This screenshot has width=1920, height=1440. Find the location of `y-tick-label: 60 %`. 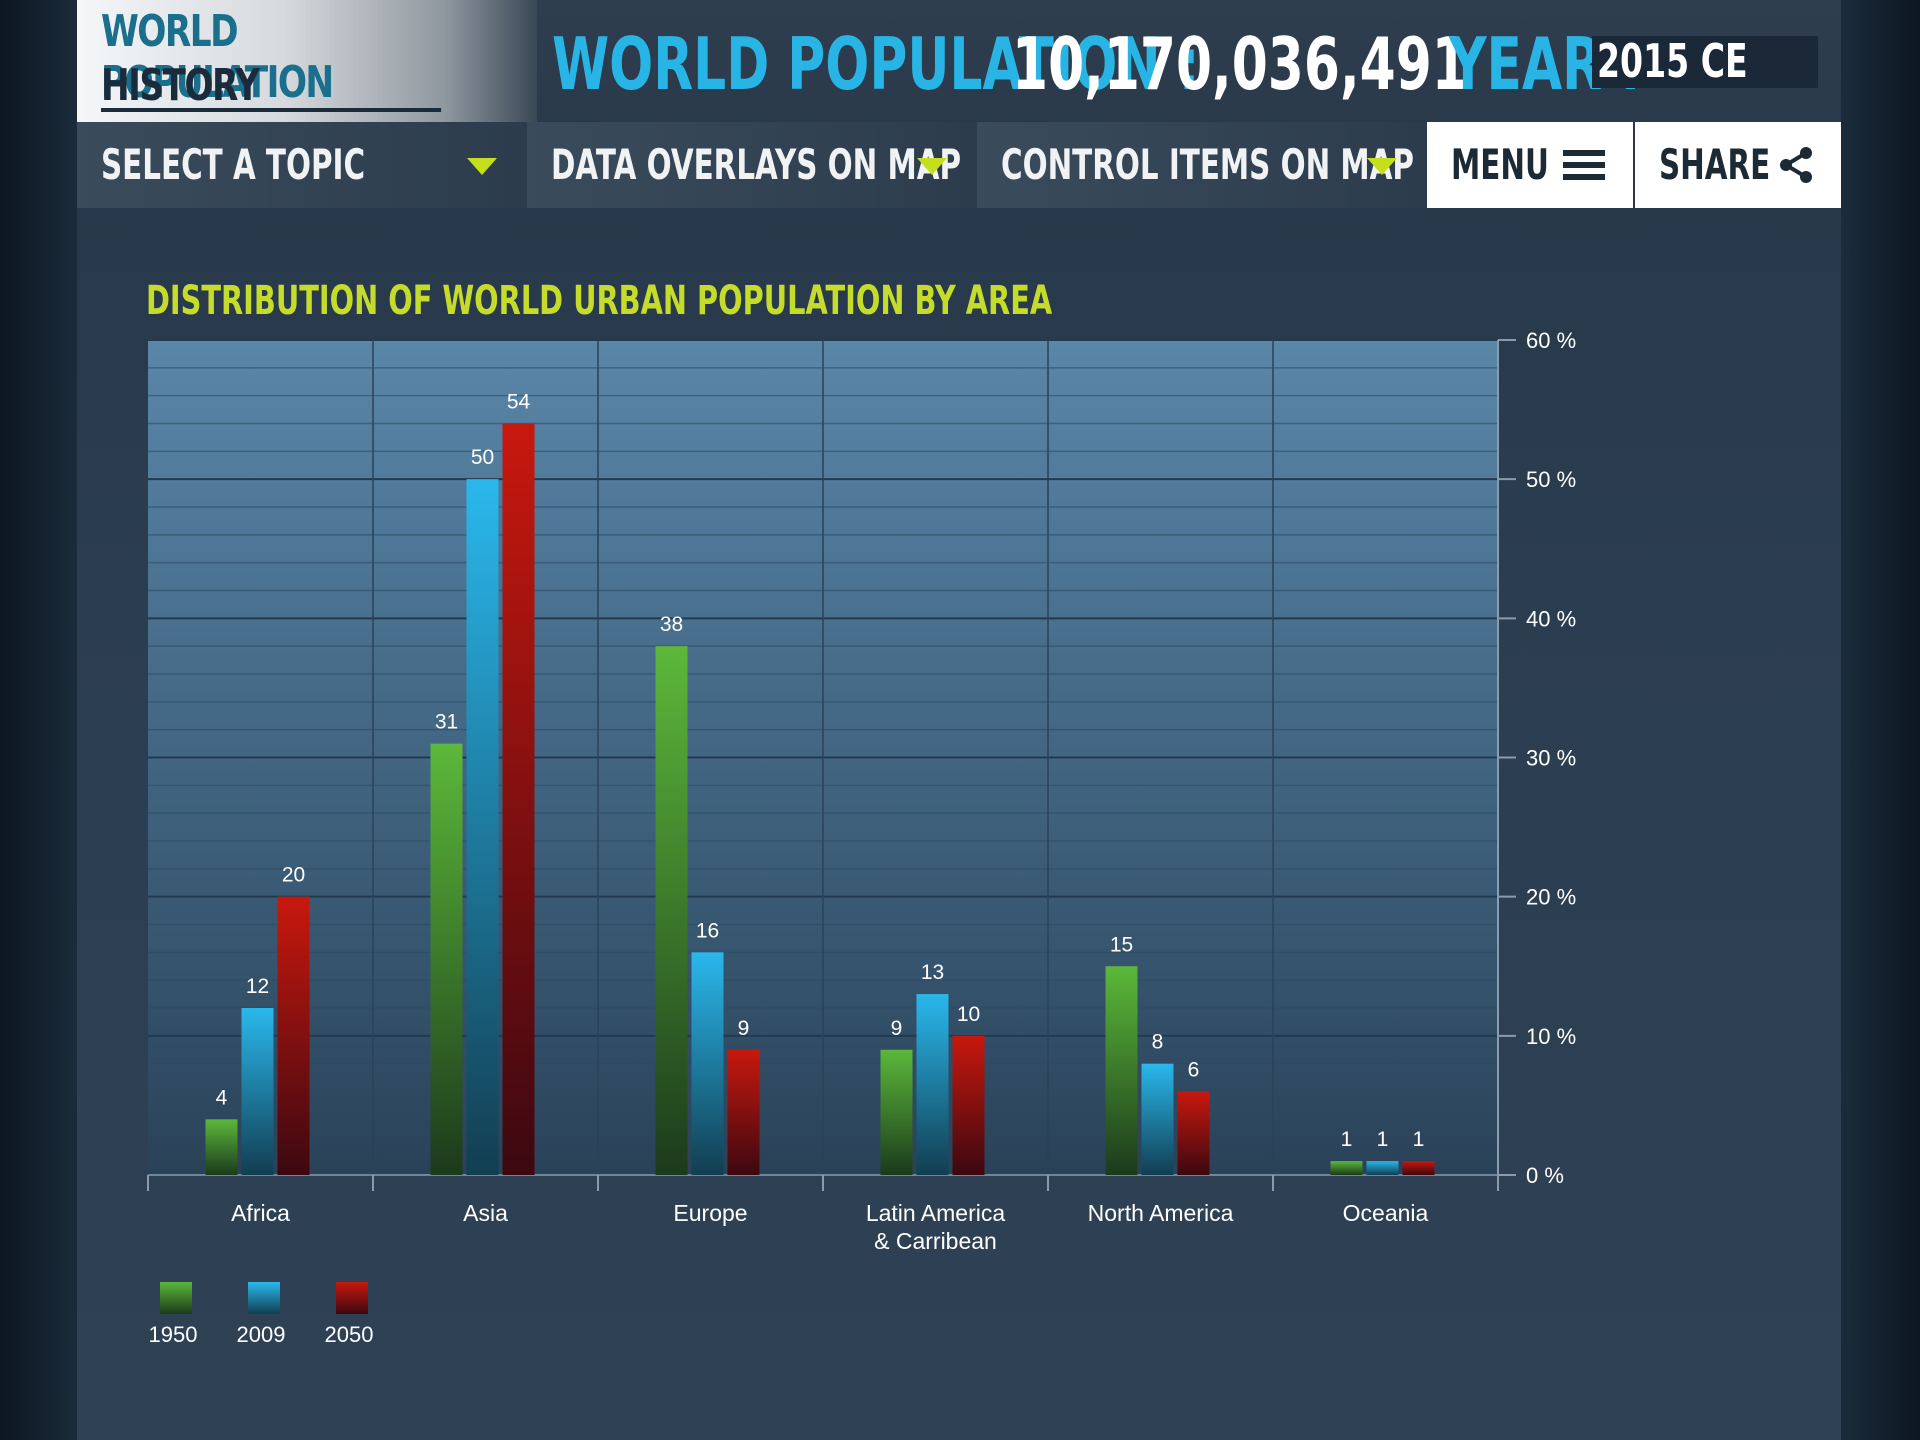

y-tick-label: 60 % is located at coordinates (1551, 340).